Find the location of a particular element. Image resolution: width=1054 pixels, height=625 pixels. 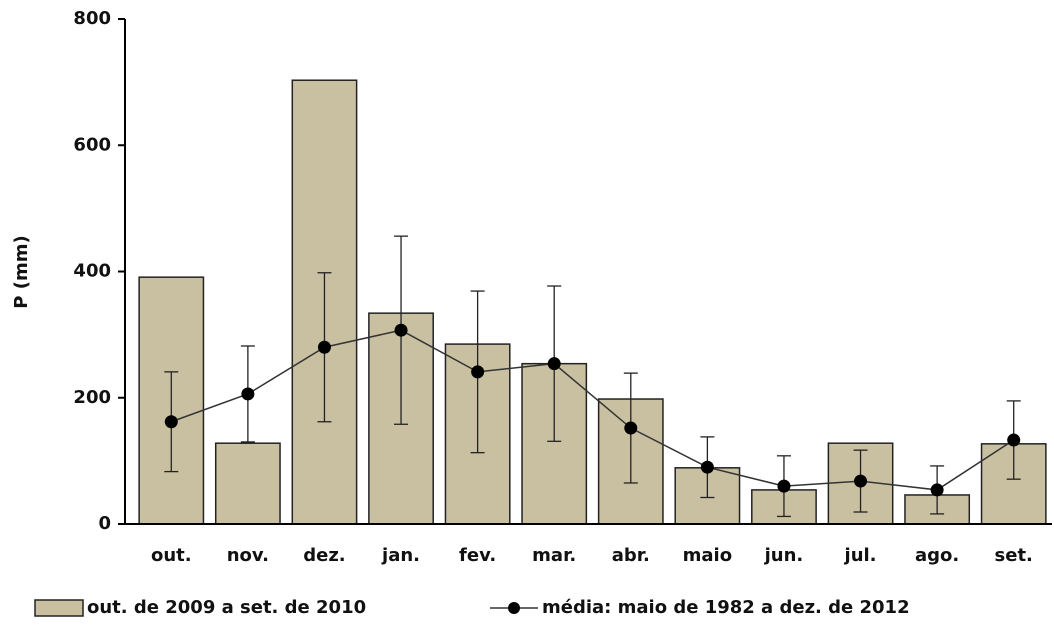

legend-label: média: maio de 1982 a dez. de 2012 is located at coordinates (726, 607).